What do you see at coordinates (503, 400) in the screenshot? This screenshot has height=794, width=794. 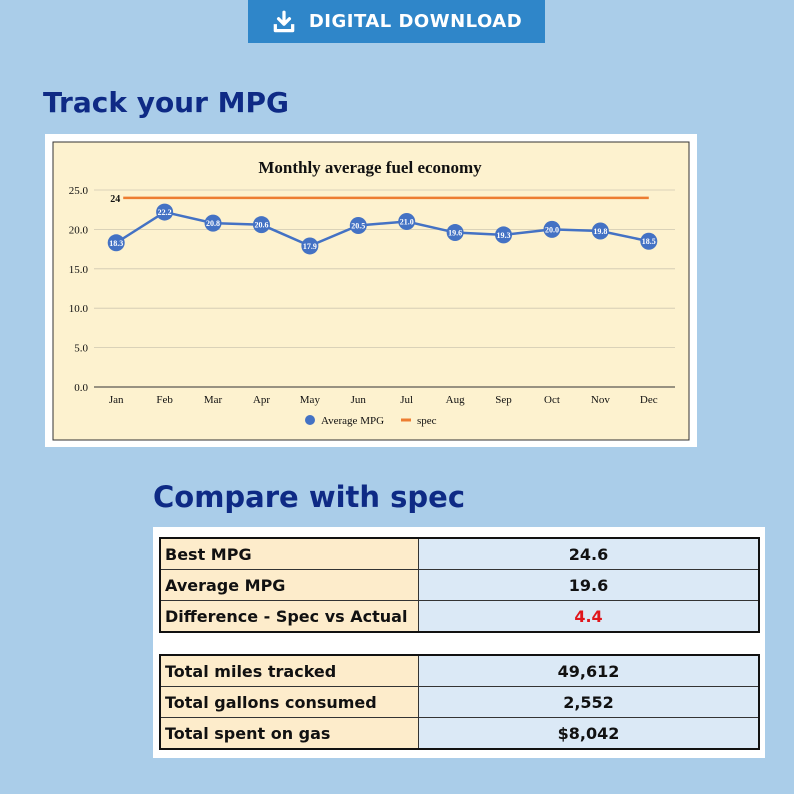 I see `x-tick-label: Sep` at bounding box center [503, 400].